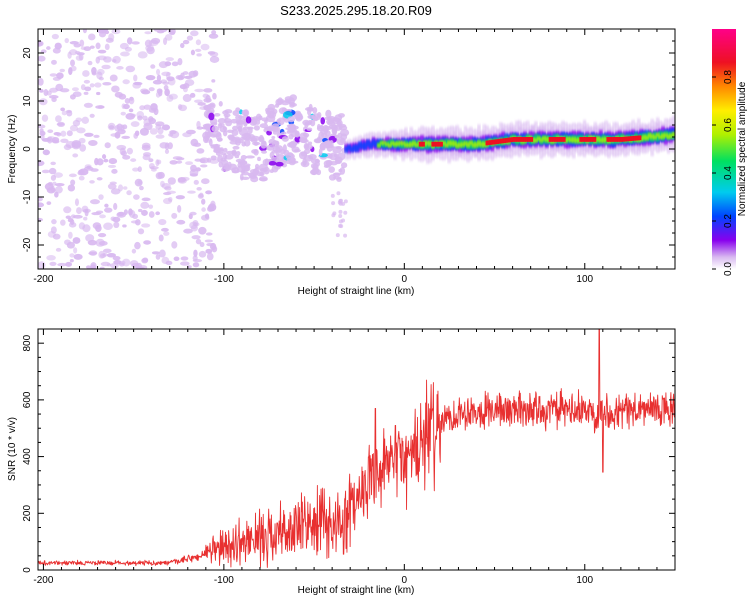 This screenshot has height=600, width=750. Describe the element at coordinates (356, 10) in the screenshot. I see `figure-title: S233.2025.295.18.20.R09` at that location.